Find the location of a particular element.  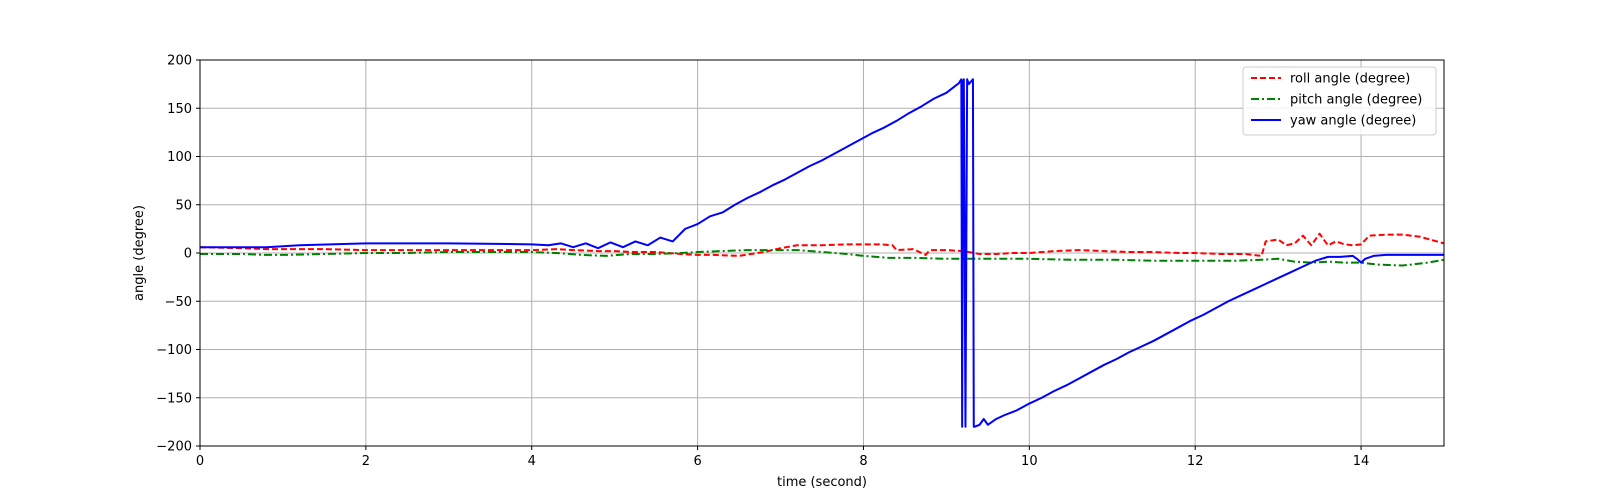

x-tick-label: 4 is located at coordinates (532, 461).